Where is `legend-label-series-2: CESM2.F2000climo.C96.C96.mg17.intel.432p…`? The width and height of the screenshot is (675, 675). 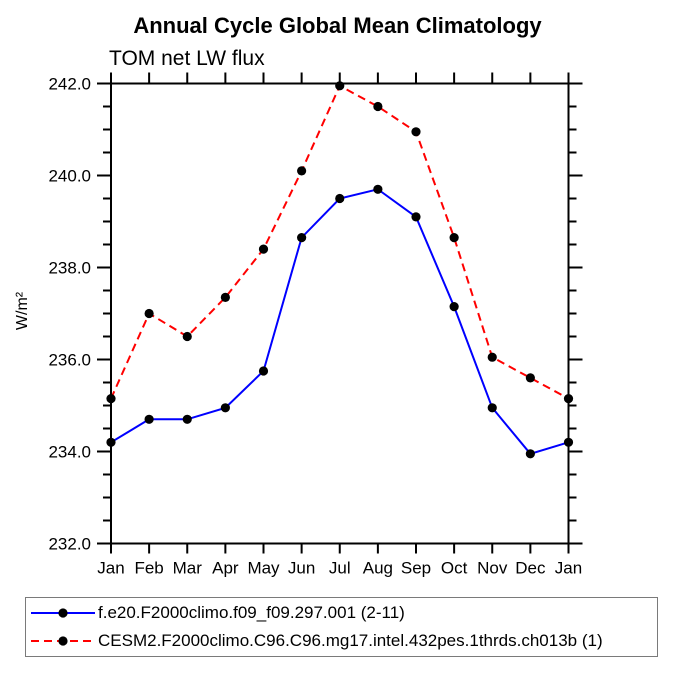 legend-label-series-2: CESM2.F2000climo.C96.C96.mg17.intel.432p… is located at coordinates (350, 640).